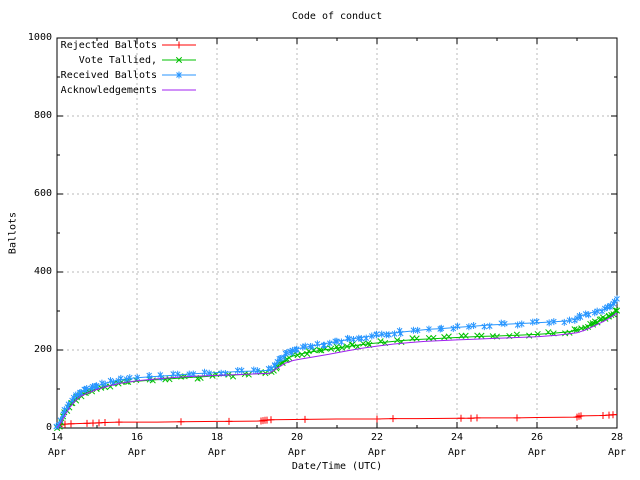 The height and width of the screenshot is (480, 640). I want to click on legend-item-vote-tallied: Vote Tallied,, so click(127, 60).